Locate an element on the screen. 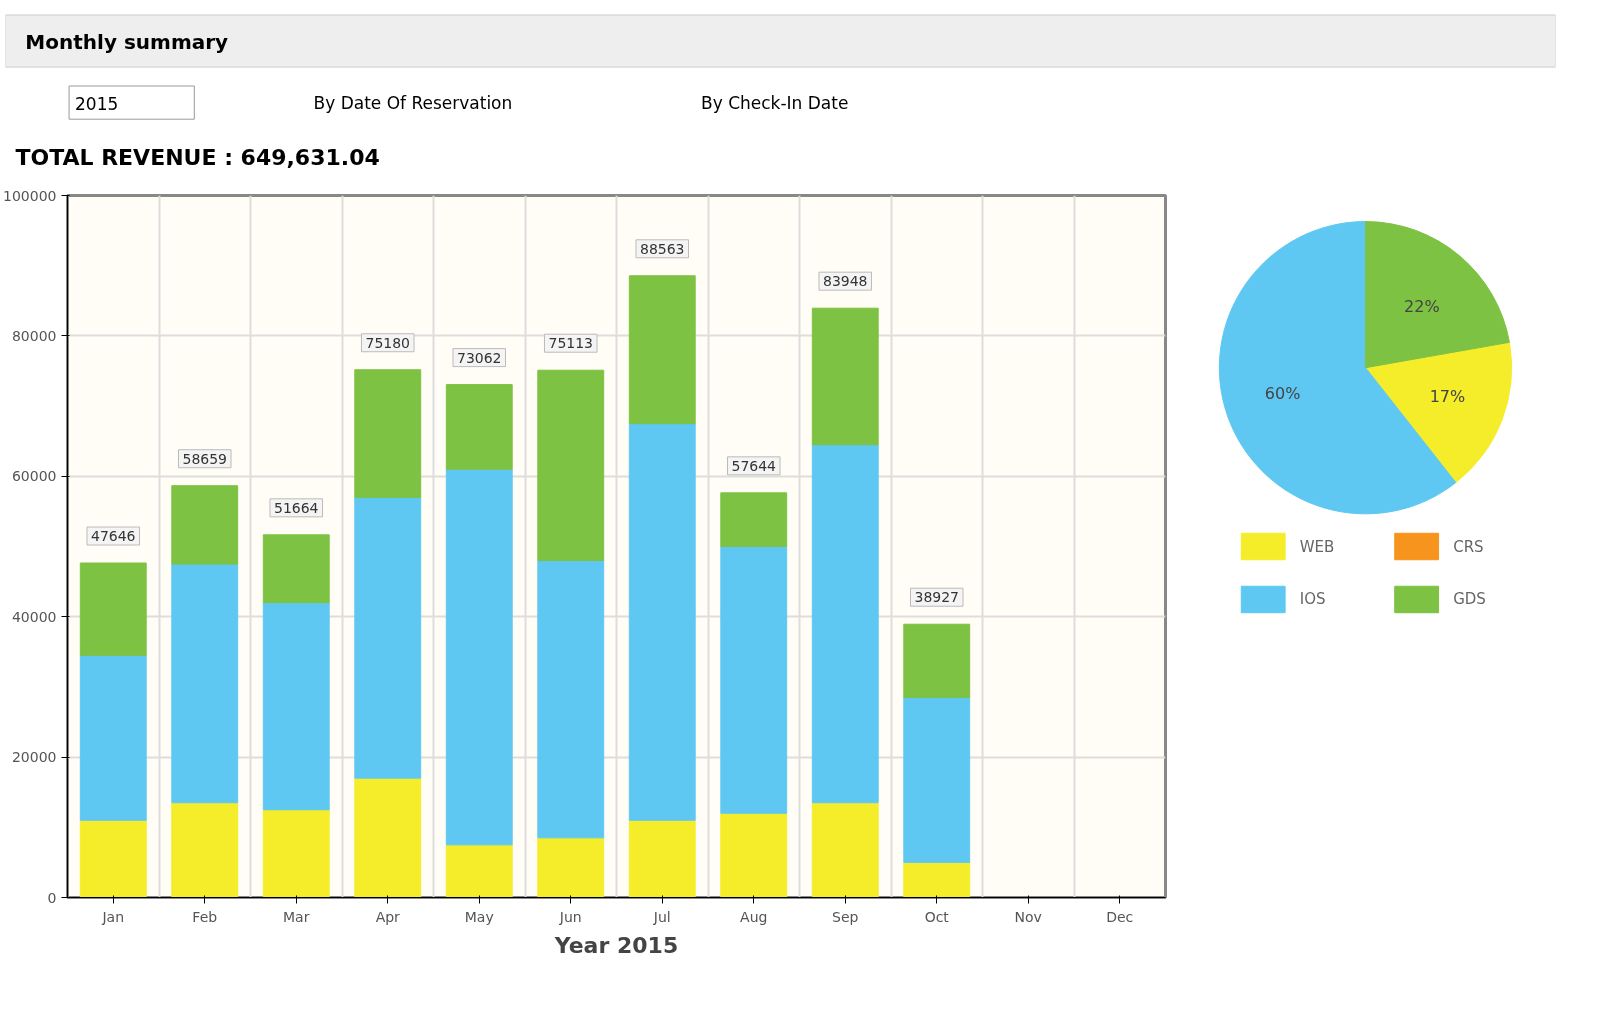  y-tick-label: 0 is located at coordinates (52, 897).